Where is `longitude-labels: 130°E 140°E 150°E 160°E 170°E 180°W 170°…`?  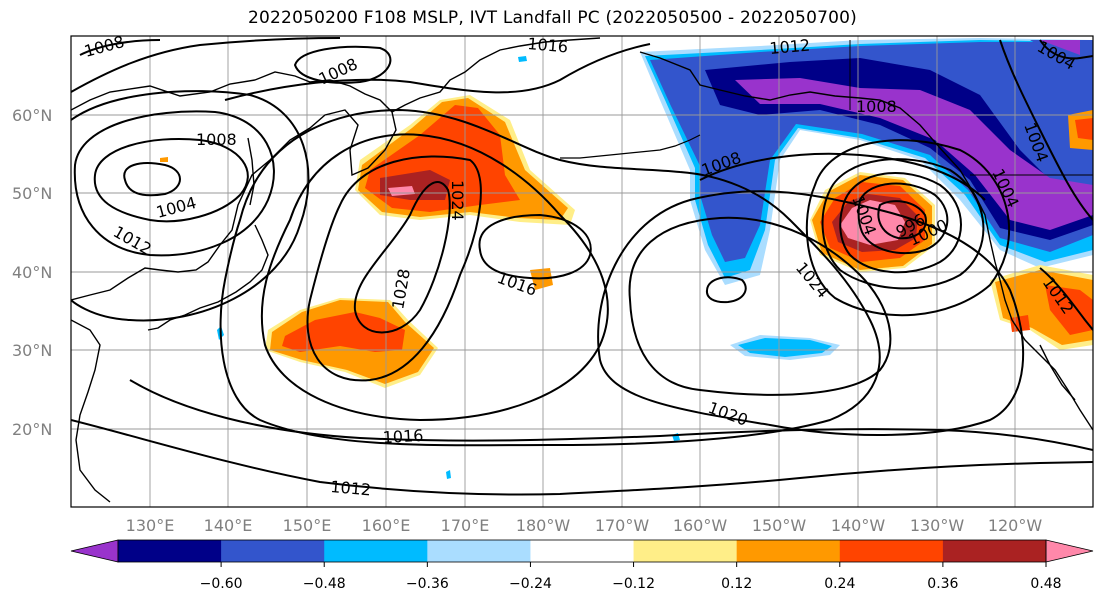
longitude-labels: 130°E 140°E 150°E 160°E 170°E 180°W 170°… is located at coordinates (584, 525).